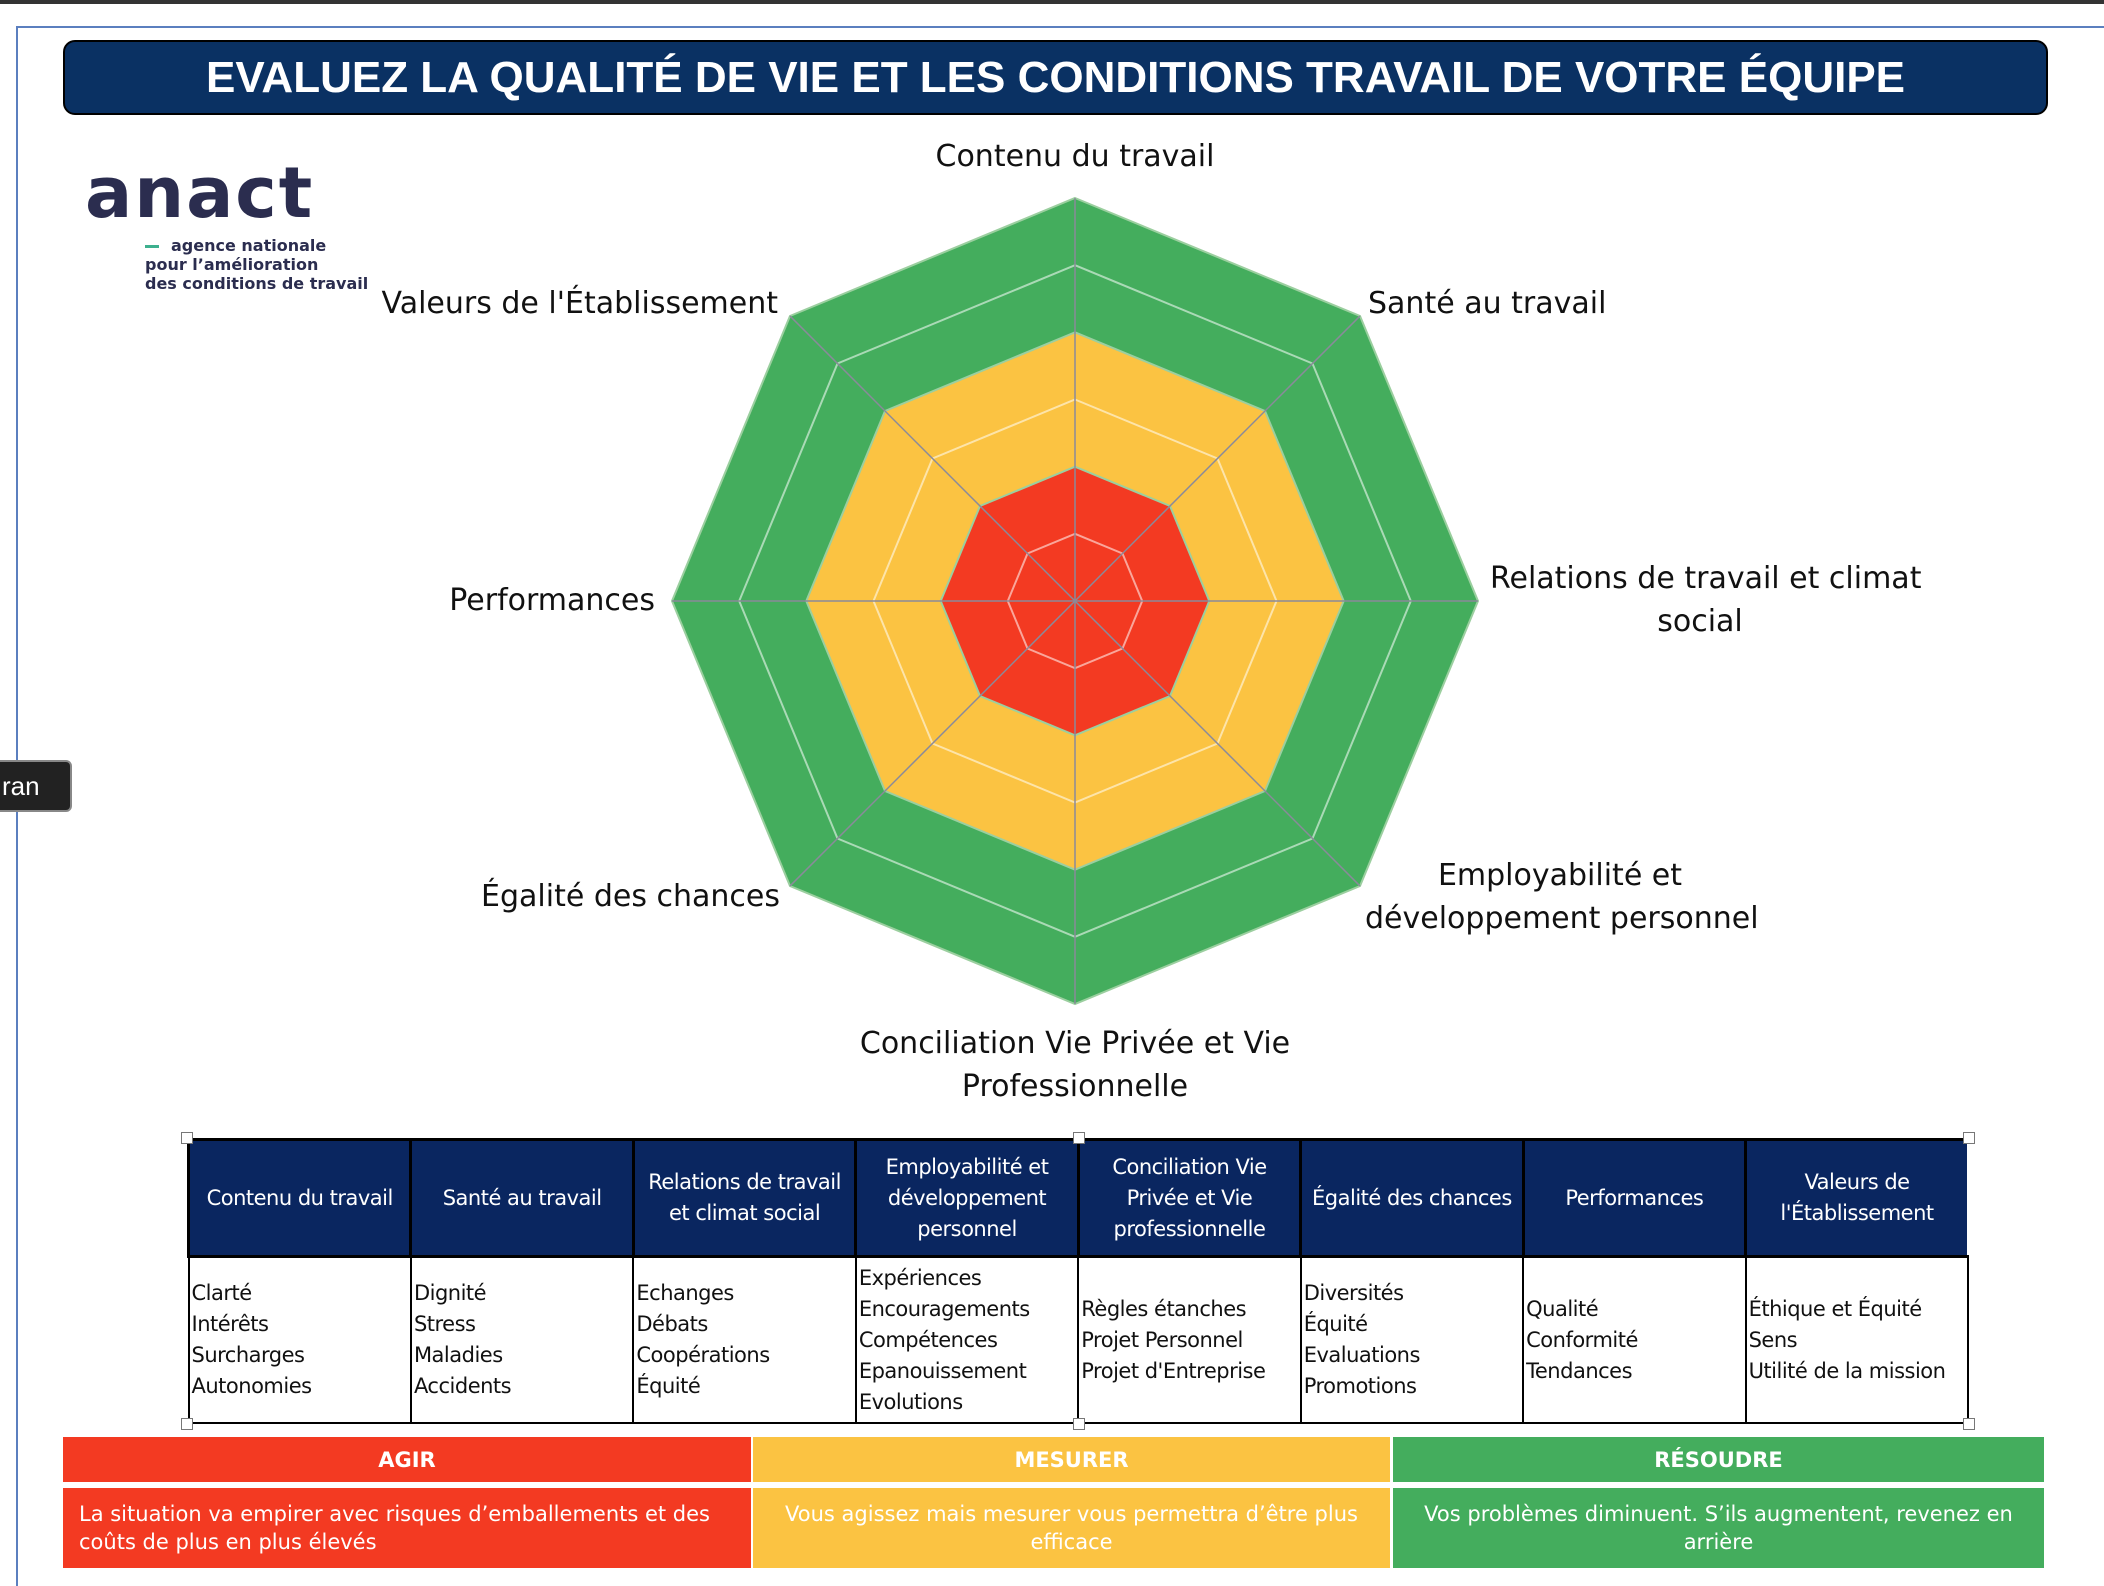 The width and height of the screenshot is (2104, 1586). I want to click on table-cell-item: Evolutions, so click(910, 1401).